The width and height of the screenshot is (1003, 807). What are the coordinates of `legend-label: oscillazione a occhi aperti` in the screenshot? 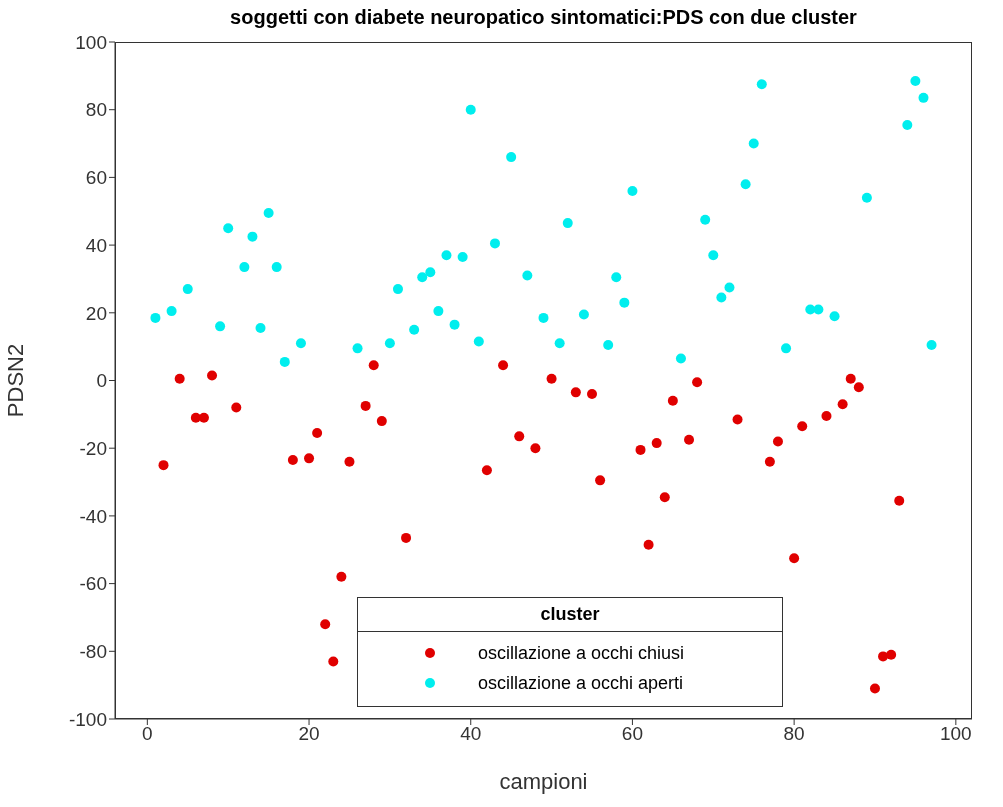 It's located at (581, 683).